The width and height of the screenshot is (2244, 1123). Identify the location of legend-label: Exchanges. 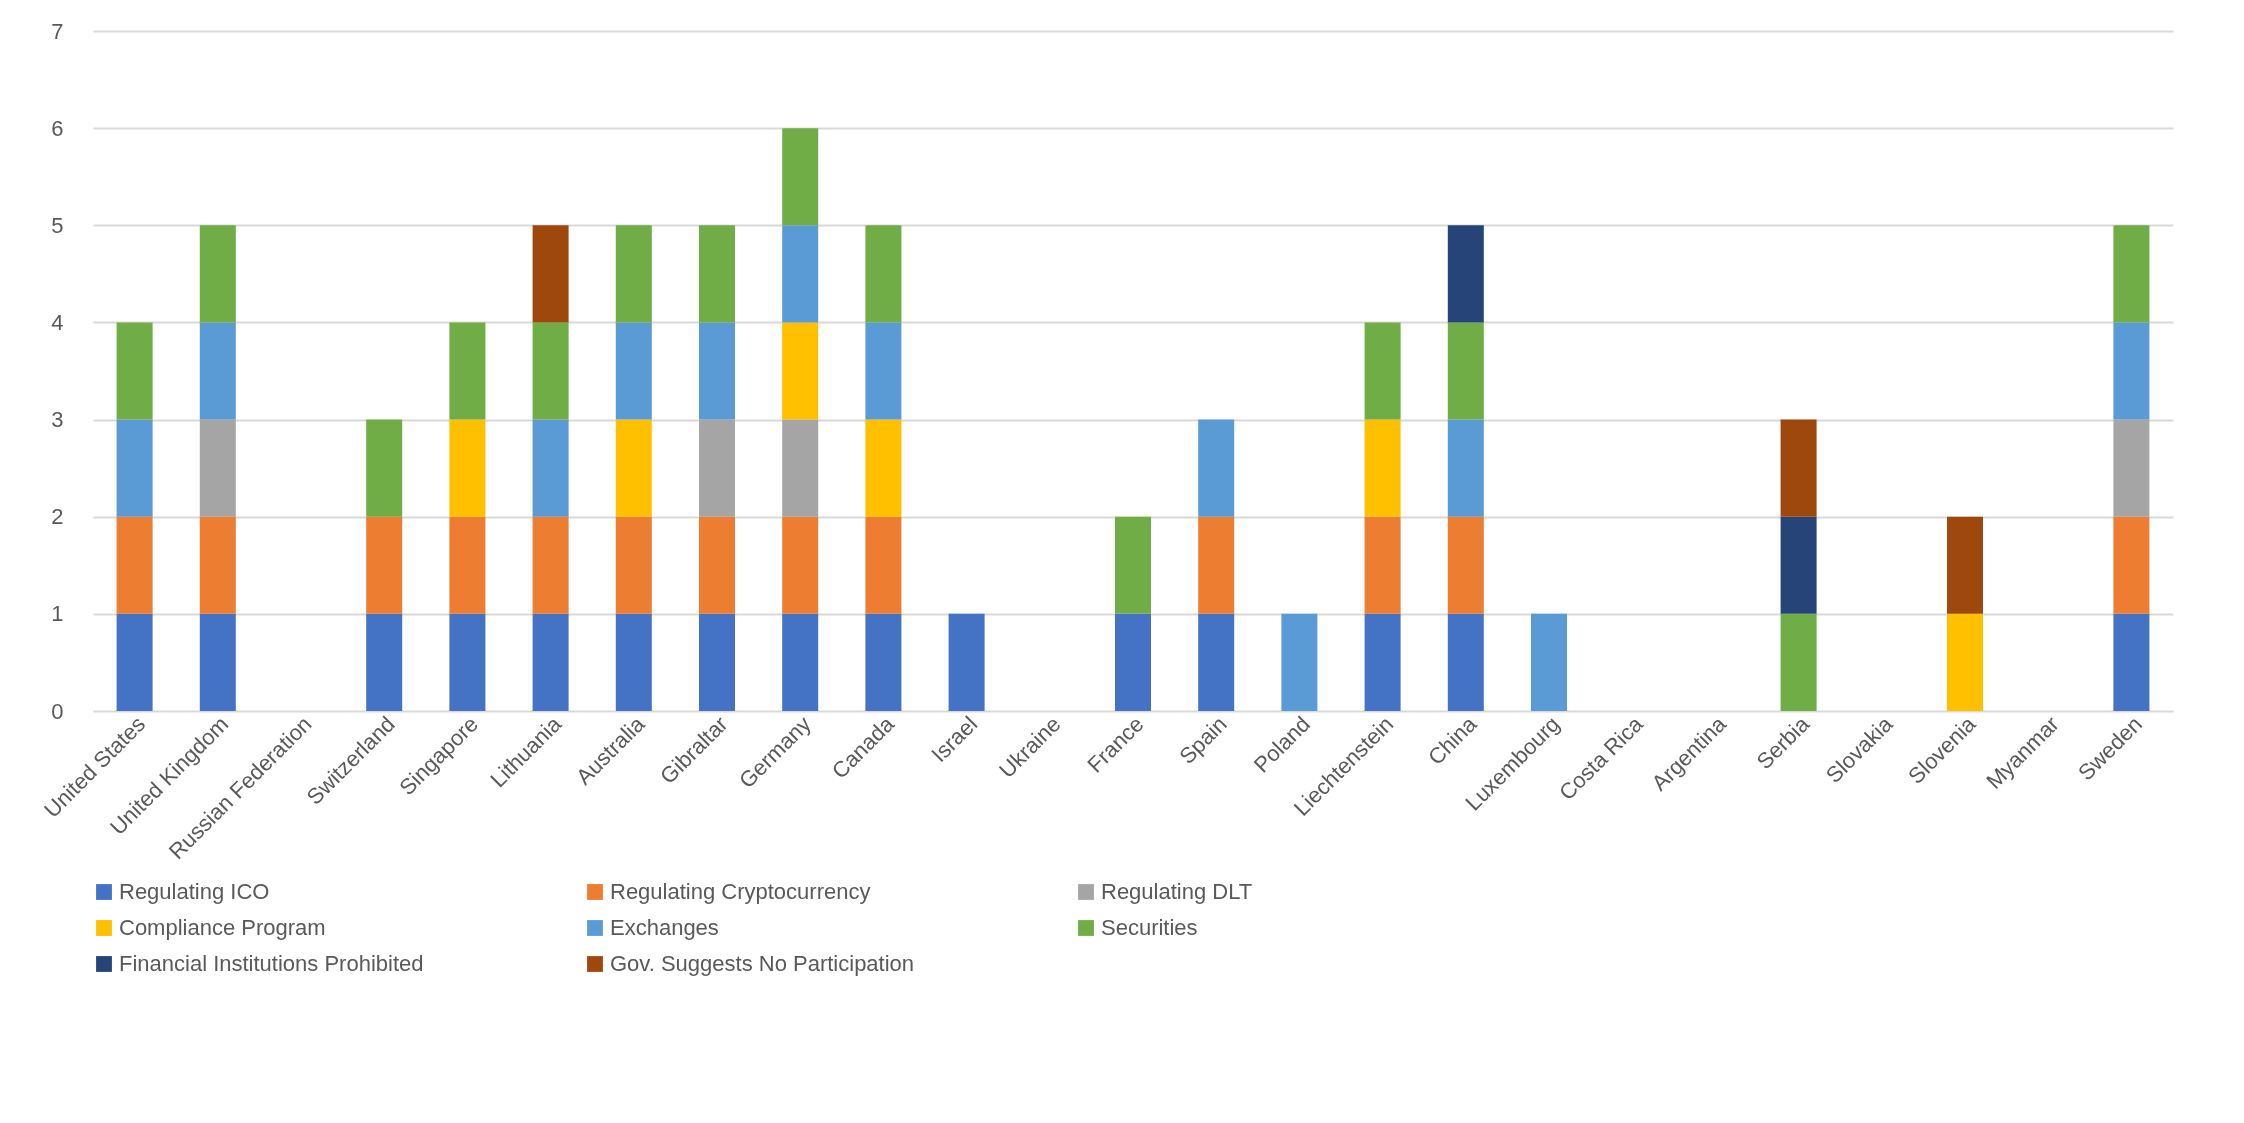
(664, 927).